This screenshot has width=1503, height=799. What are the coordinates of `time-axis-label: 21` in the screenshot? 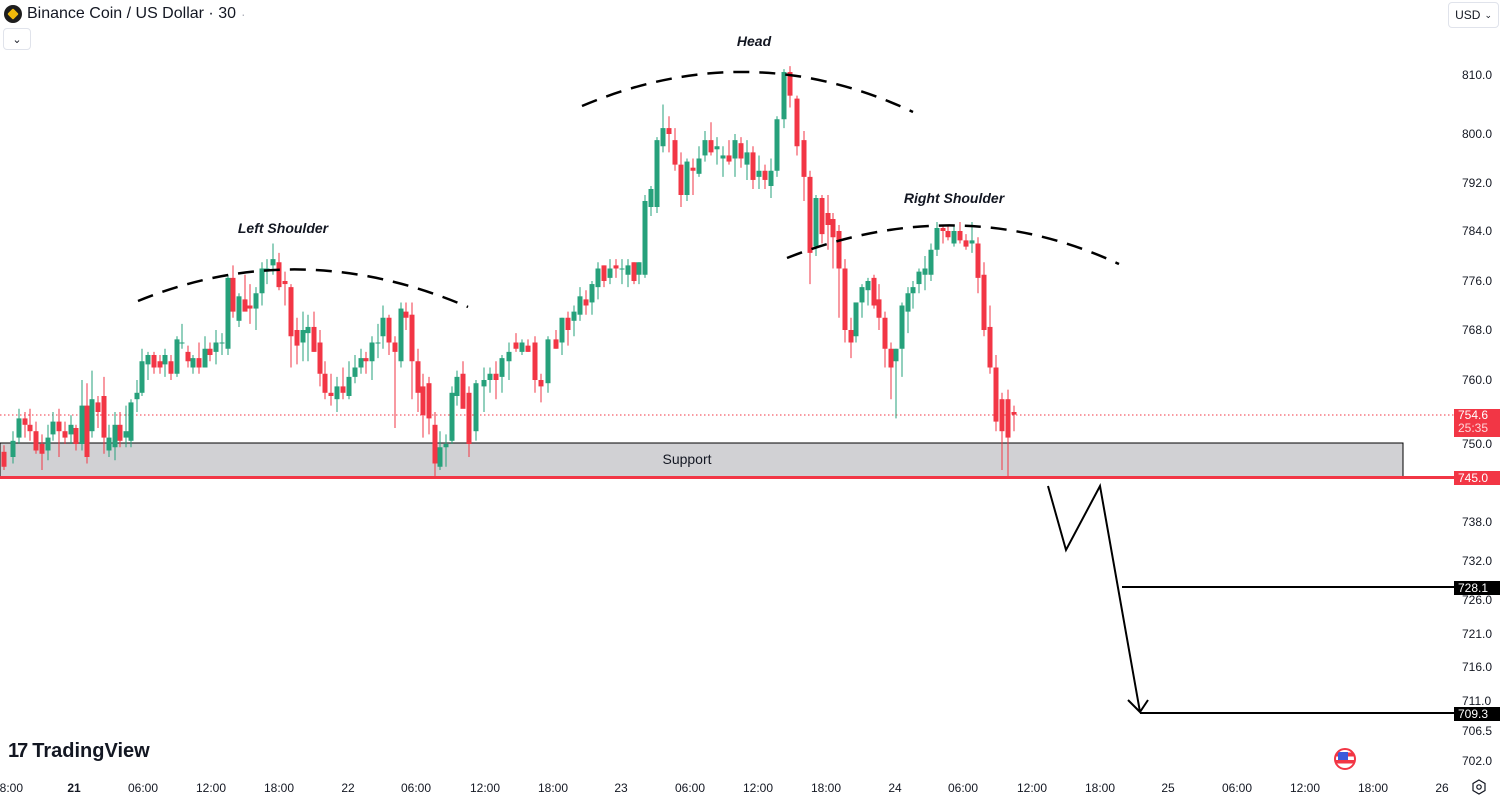 It's located at (74, 788).